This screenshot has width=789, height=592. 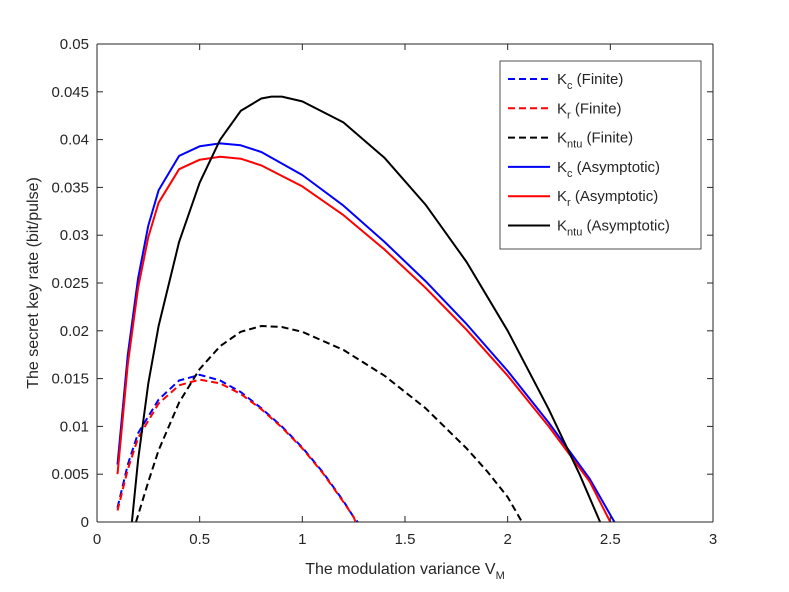 What do you see at coordinates (74, 426) in the screenshot?
I see `y-tick-label: 0.01` at bounding box center [74, 426].